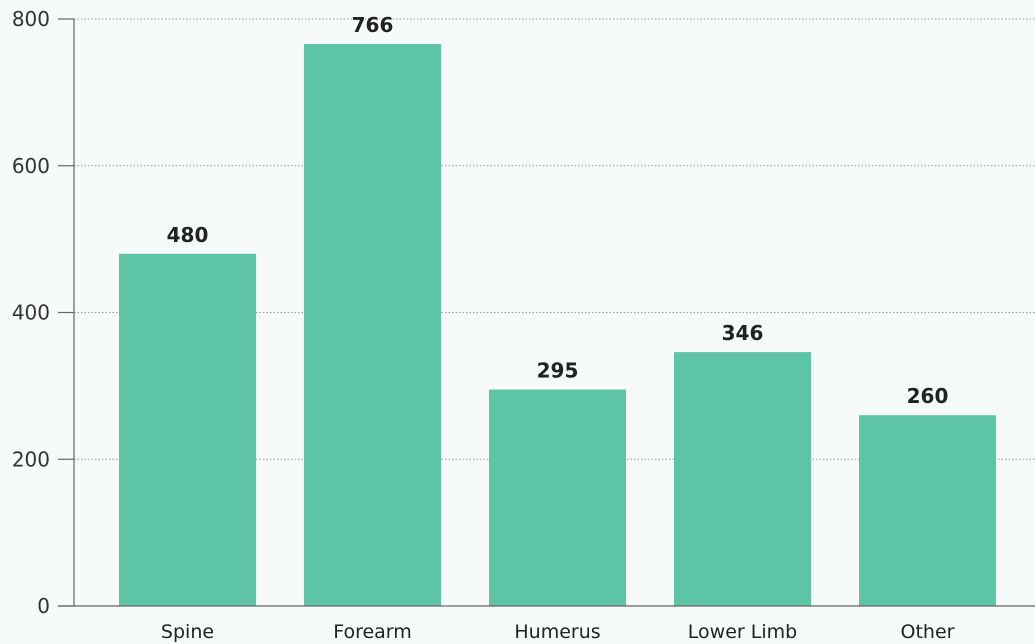 The width and height of the screenshot is (1035, 644). What do you see at coordinates (557, 497) in the screenshot?
I see `bar-humerus` at bounding box center [557, 497].